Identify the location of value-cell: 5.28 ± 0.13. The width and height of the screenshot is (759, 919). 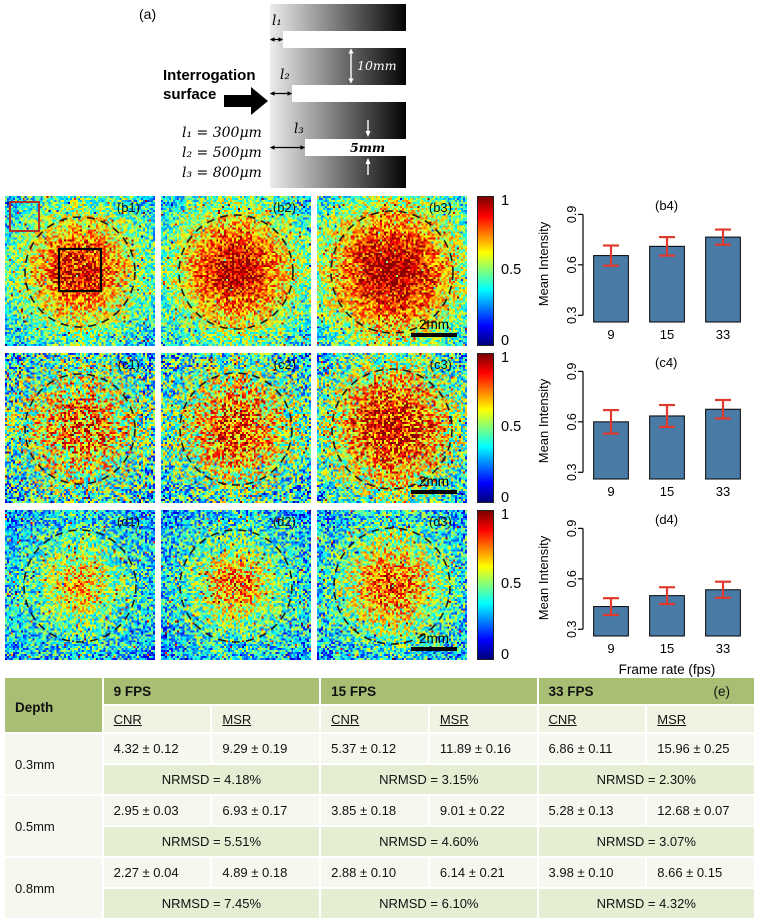
(592, 810).